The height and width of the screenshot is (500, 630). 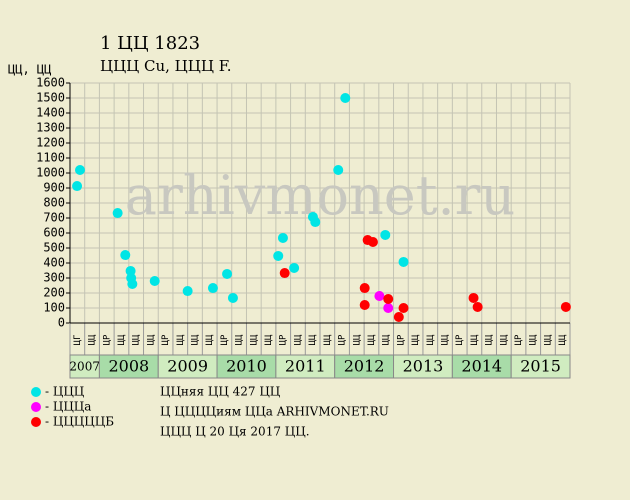 What do you see at coordinates (423, 366) in the screenshot?
I see `year-label: 2013` at bounding box center [423, 366].